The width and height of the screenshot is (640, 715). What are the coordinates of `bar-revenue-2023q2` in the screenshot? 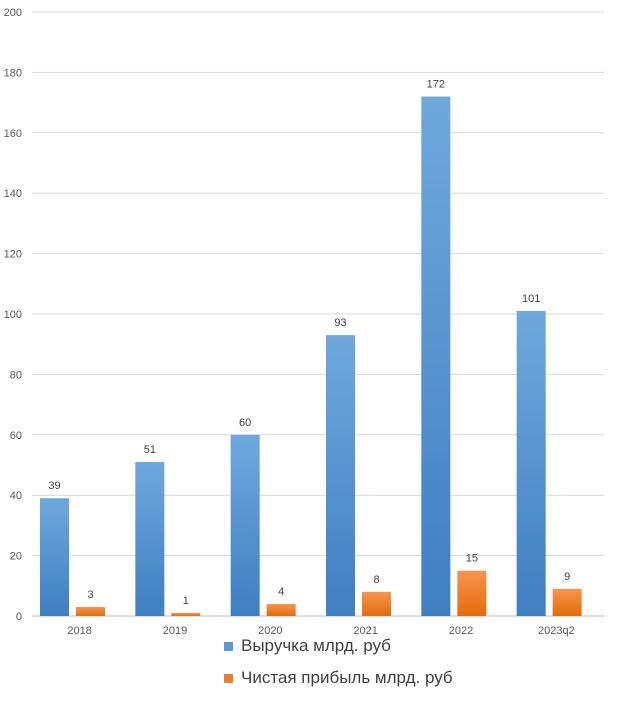 It's located at (531, 463).